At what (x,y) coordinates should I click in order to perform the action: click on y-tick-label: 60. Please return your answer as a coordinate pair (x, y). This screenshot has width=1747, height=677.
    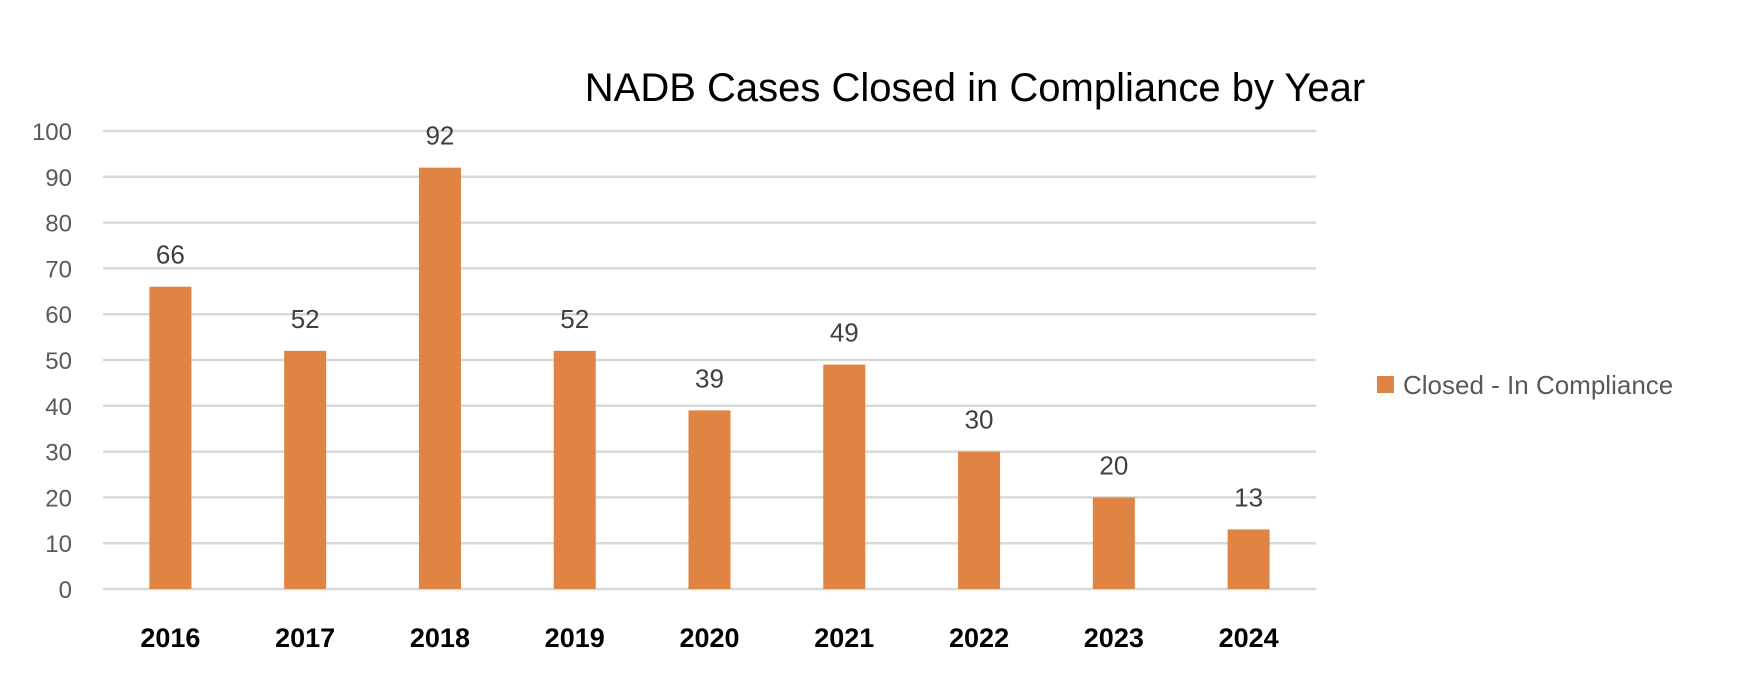
    Looking at the image, I should click on (58, 315).